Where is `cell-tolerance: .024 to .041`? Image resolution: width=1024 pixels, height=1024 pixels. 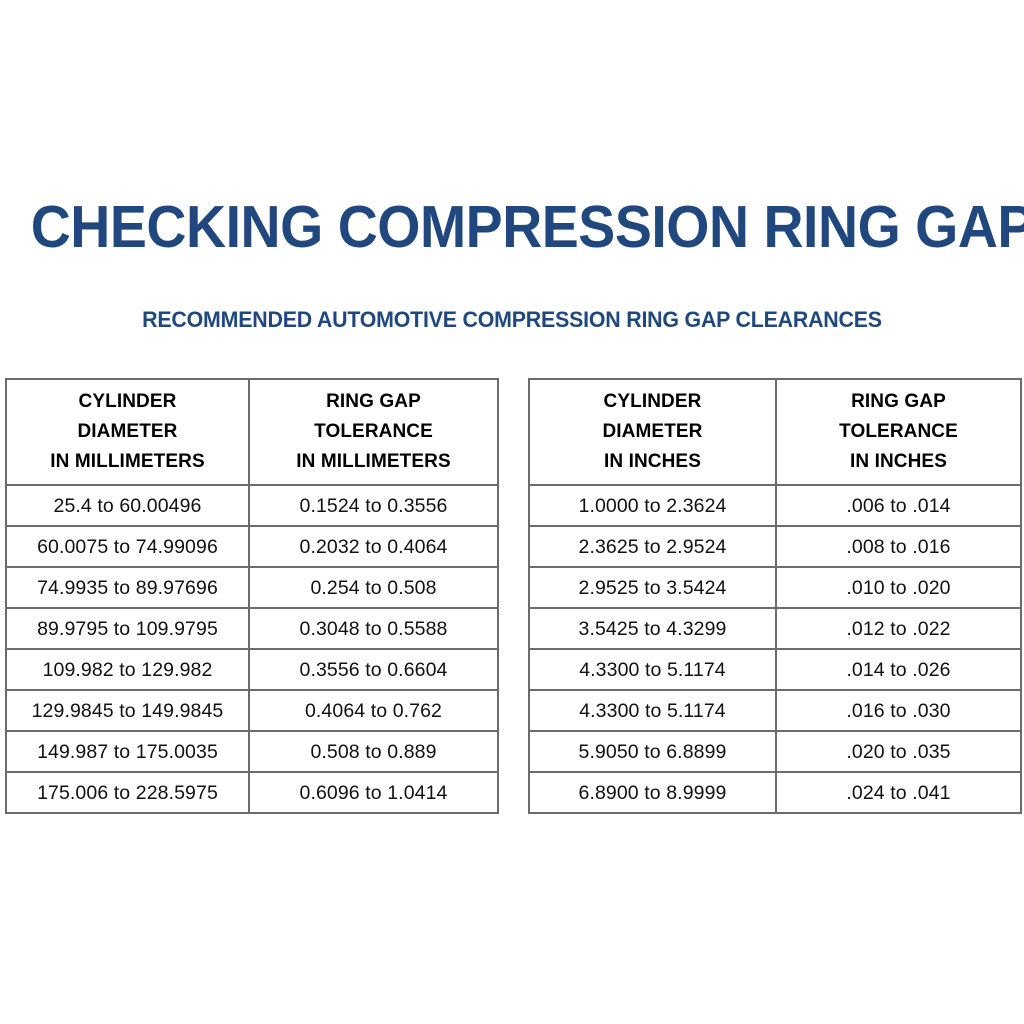 cell-tolerance: .024 to .041 is located at coordinates (898, 792).